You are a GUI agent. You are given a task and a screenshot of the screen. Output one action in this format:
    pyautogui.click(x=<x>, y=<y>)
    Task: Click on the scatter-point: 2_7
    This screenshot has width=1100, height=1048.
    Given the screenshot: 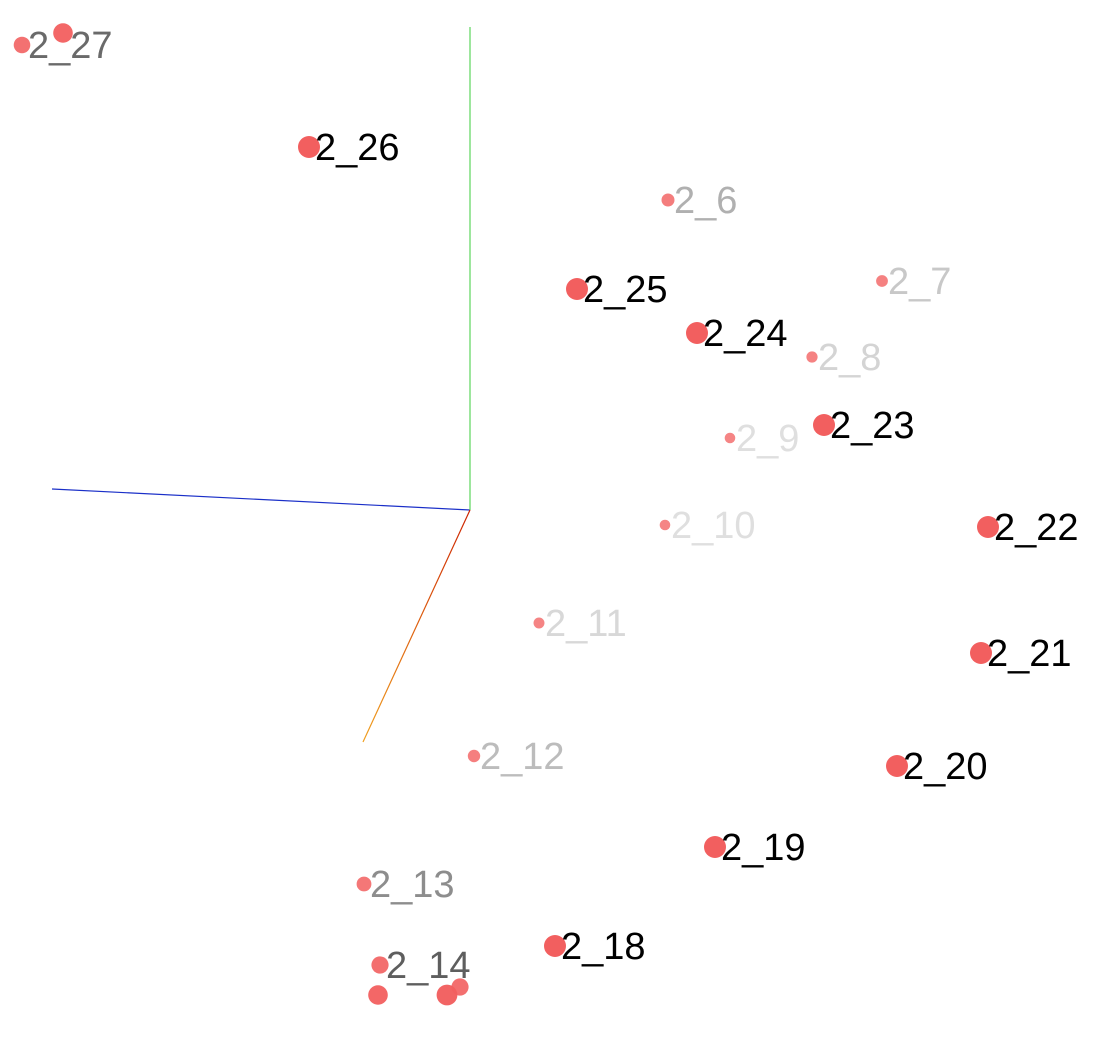 What is the action you would take?
    pyautogui.click(x=913, y=282)
    